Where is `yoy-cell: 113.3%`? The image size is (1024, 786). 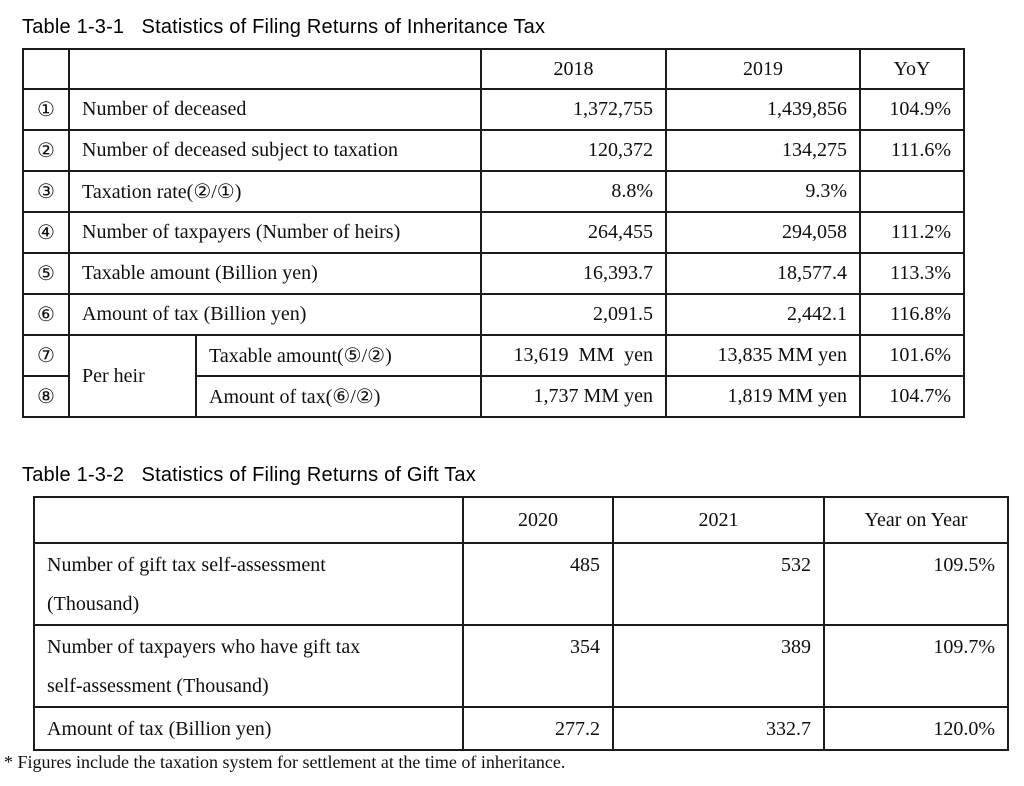 yoy-cell: 113.3% is located at coordinates (912, 273).